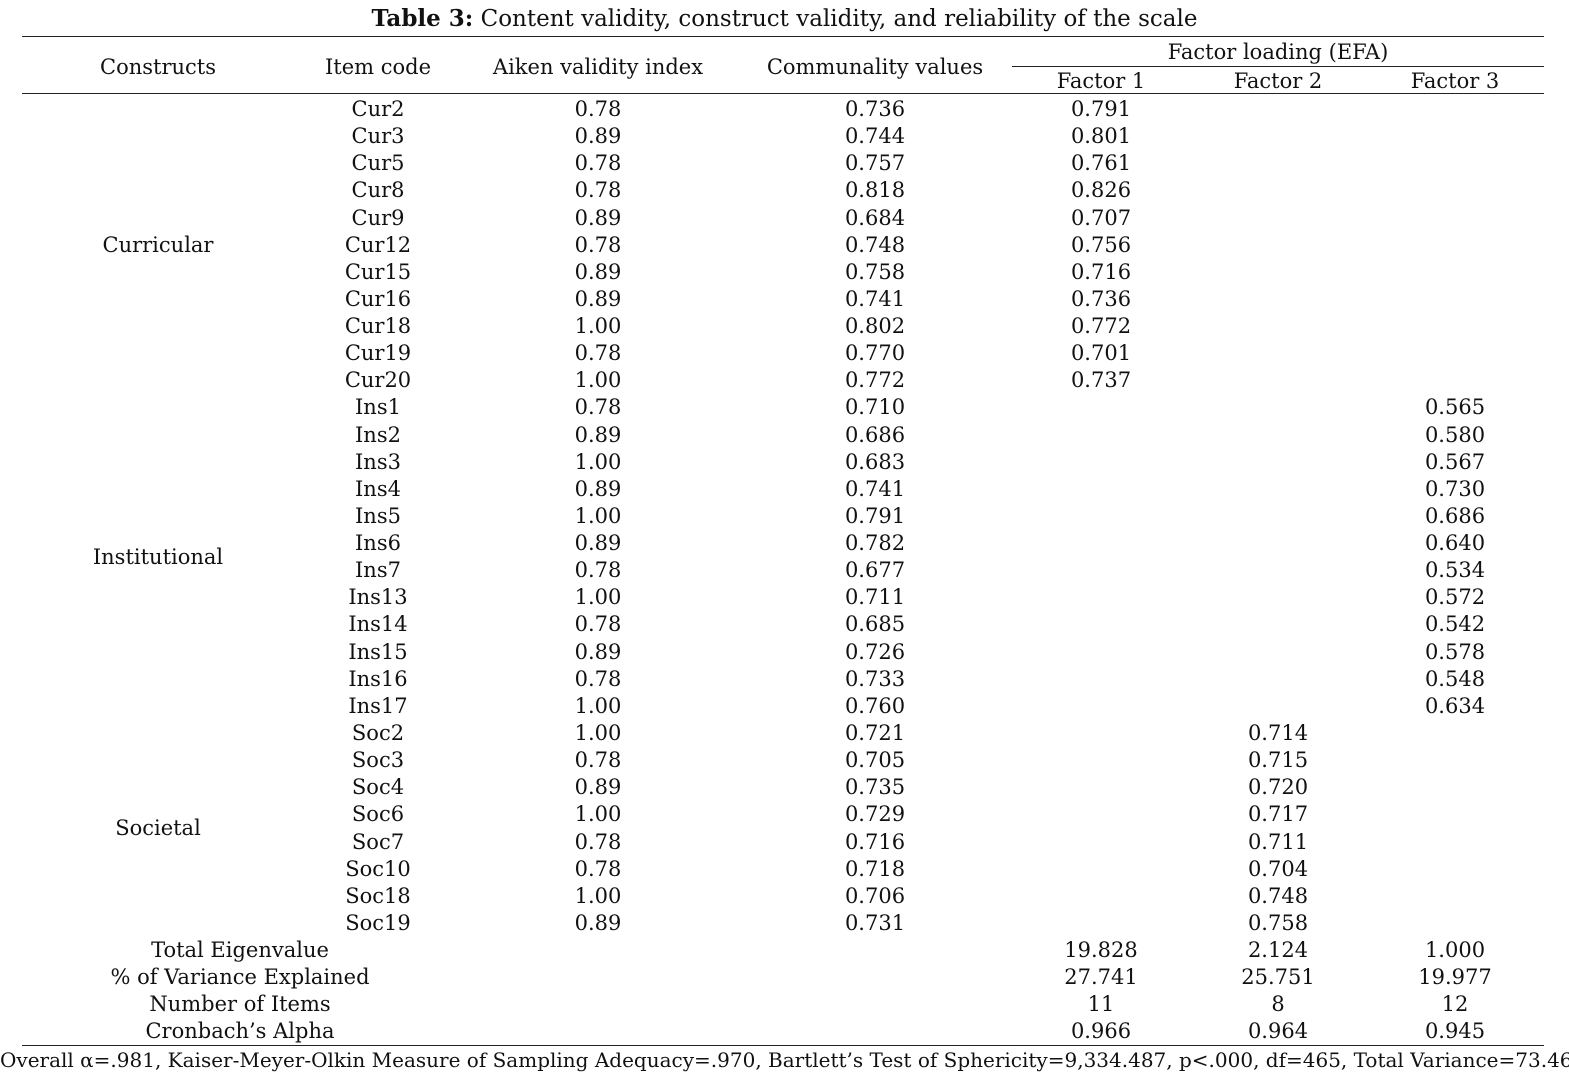 This screenshot has width=1569, height=1082. Describe the element at coordinates (875, 760) in the screenshot. I see `communality-cell: 0.705` at that location.